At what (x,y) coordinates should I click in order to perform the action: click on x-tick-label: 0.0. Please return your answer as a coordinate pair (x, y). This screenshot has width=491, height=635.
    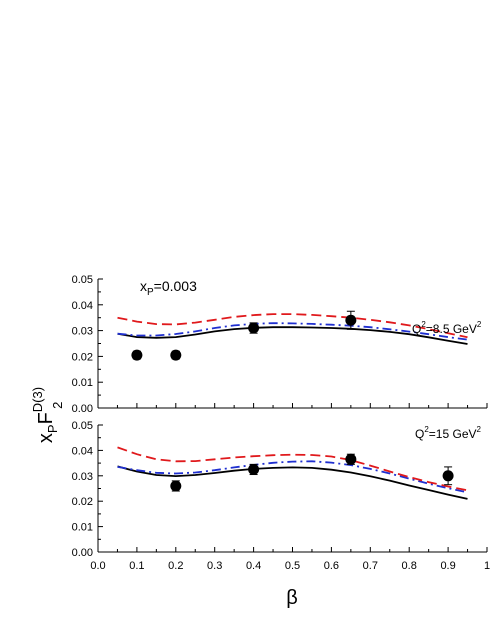
    Looking at the image, I should click on (97, 566).